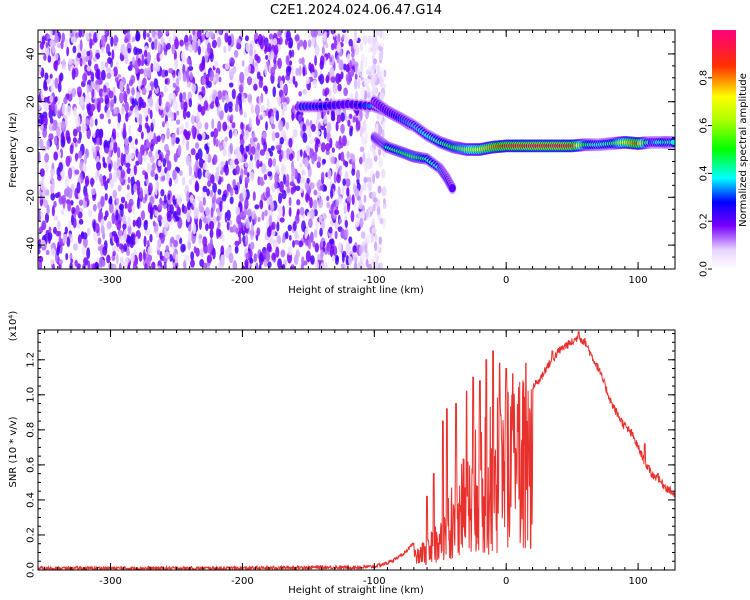 Image resolution: width=750 pixels, height=600 pixels. Describe the element at coordinates (31, 101) in the screenshot. I see `spectrogram-ytick-label: 20` at that location.